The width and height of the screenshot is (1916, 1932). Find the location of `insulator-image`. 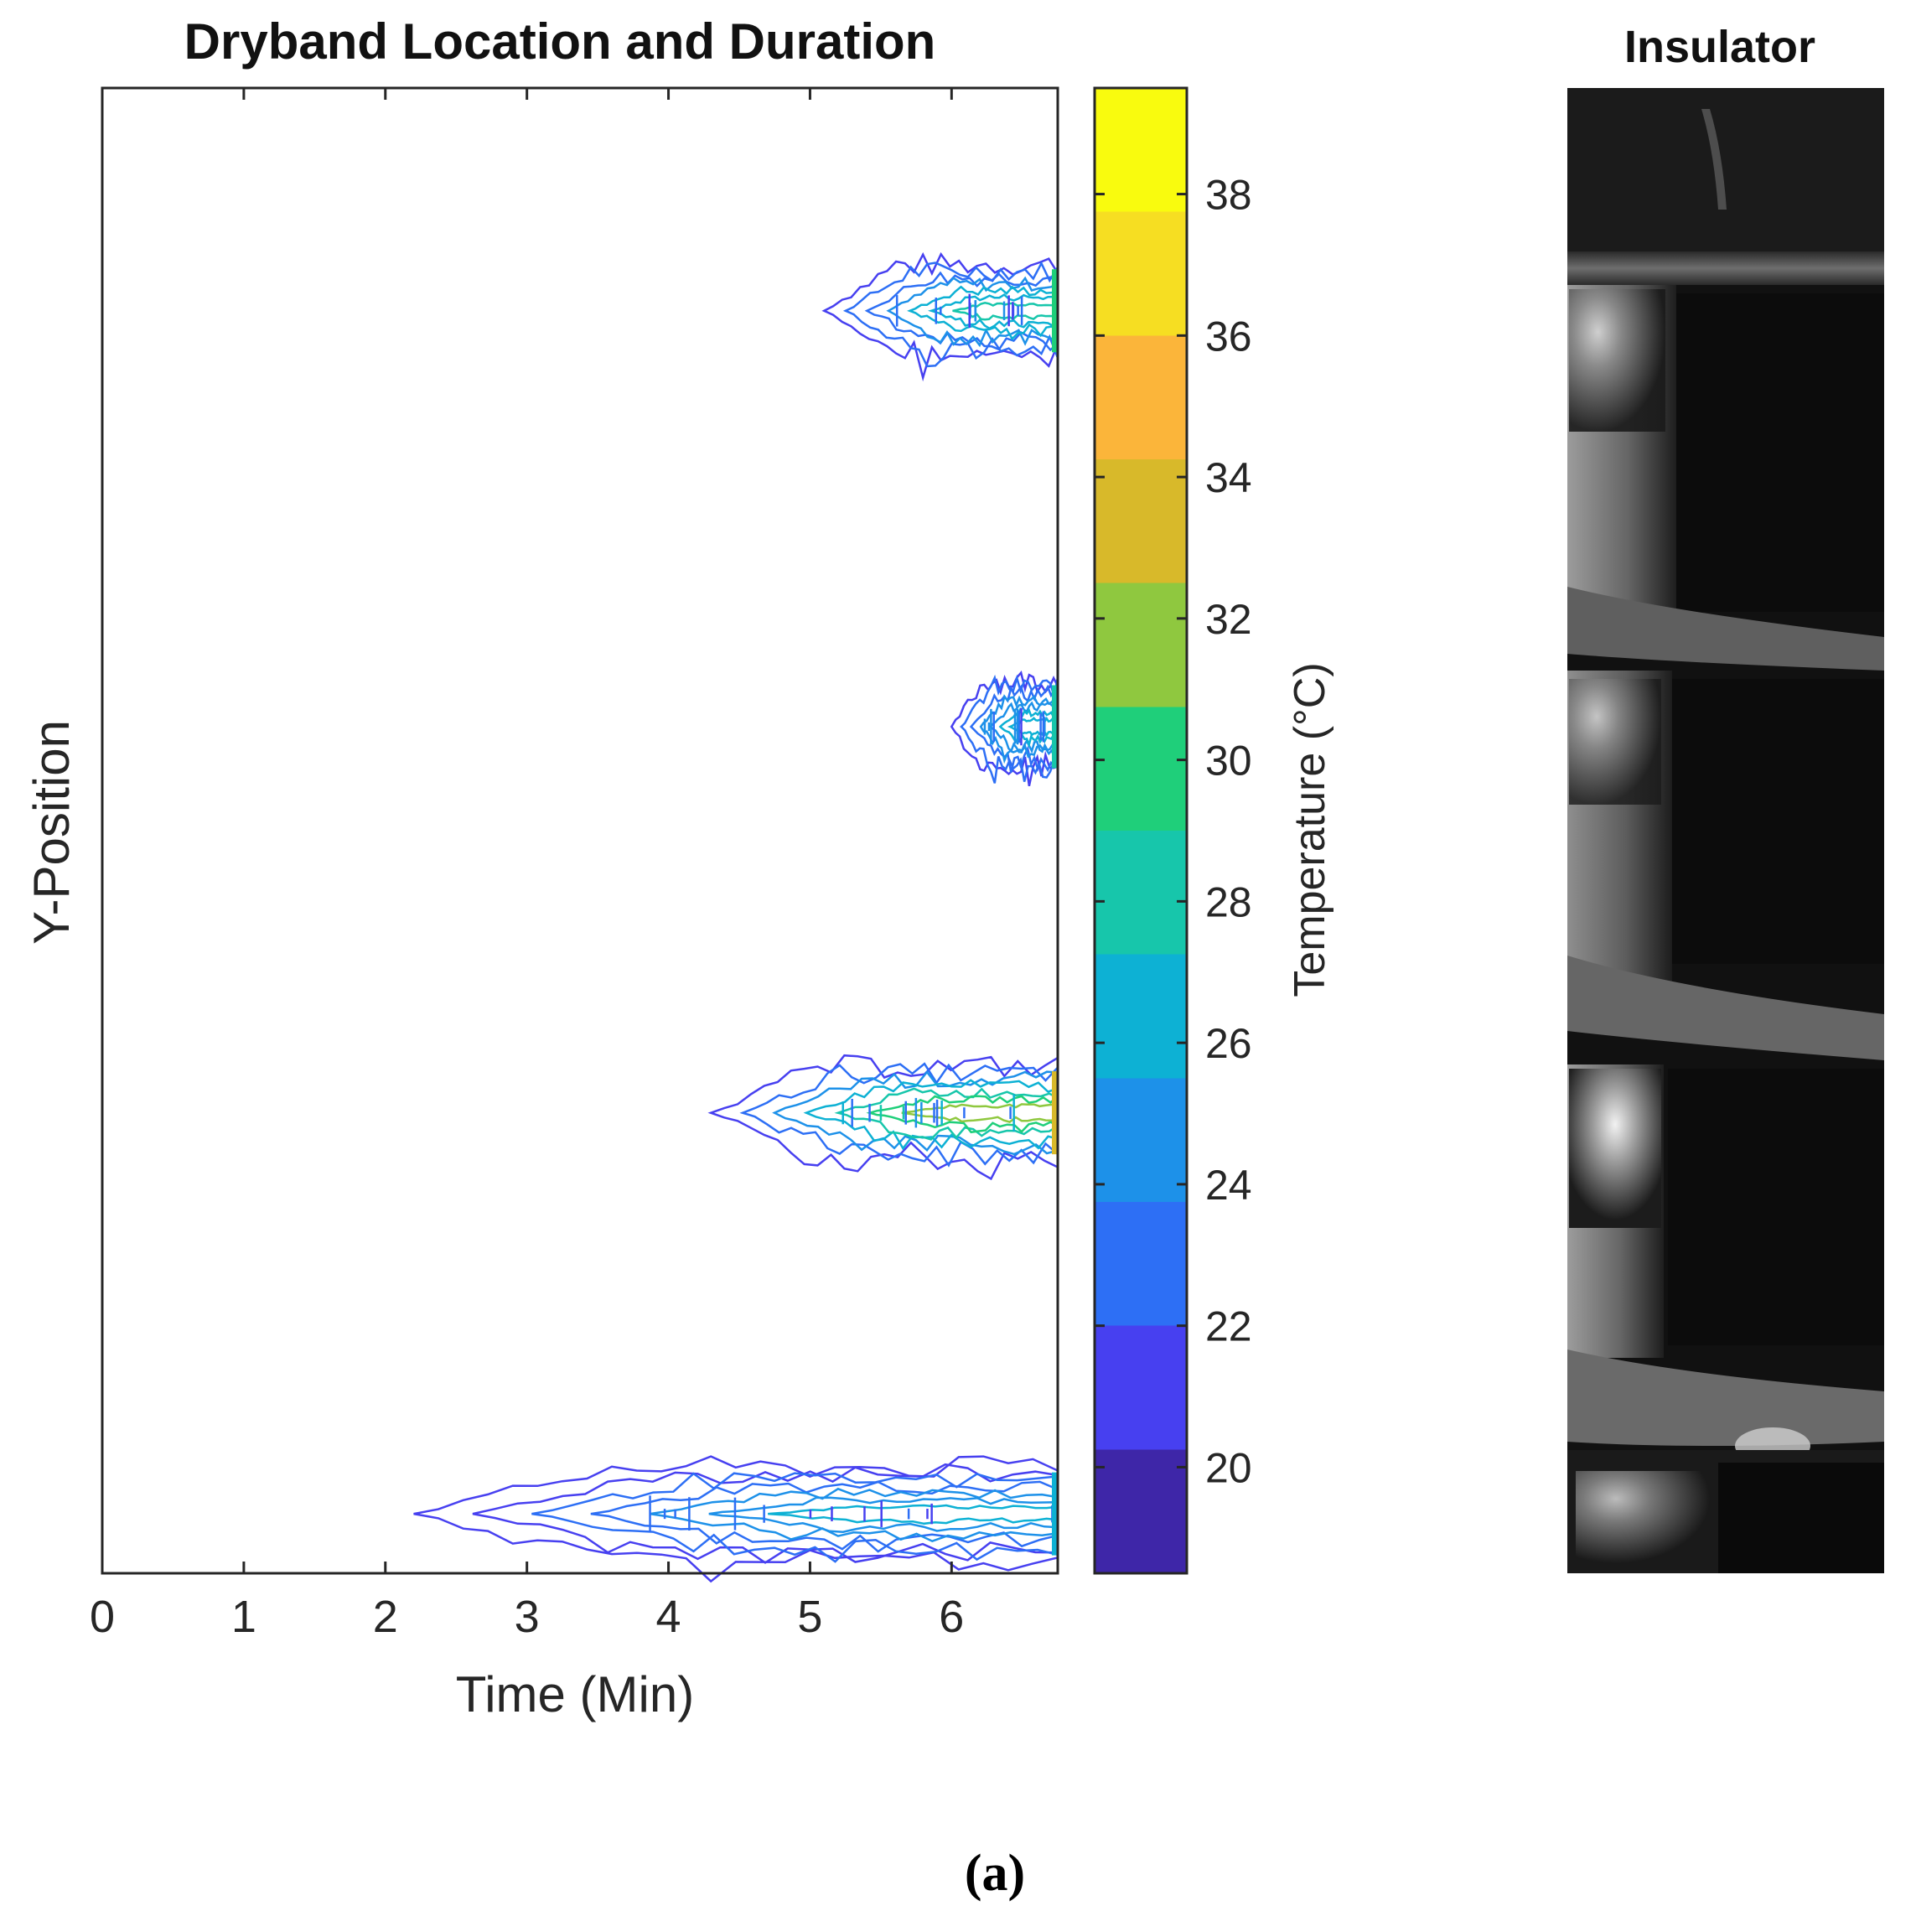

insulator-image is located at coordinates (1726, 830).